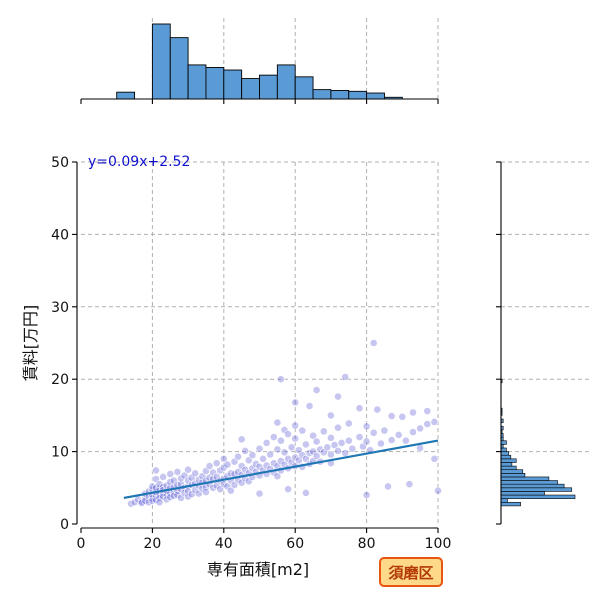  What do you see at coordinates (538, 442) in the screenshot?
I see `right-histogram-bars` at bounding box center [538, 442].